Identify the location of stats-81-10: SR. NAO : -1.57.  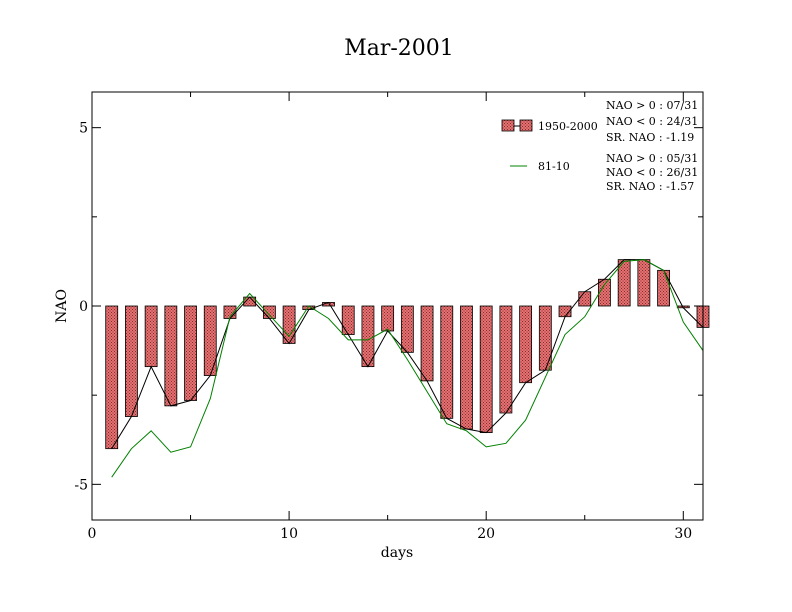
(650, 186).